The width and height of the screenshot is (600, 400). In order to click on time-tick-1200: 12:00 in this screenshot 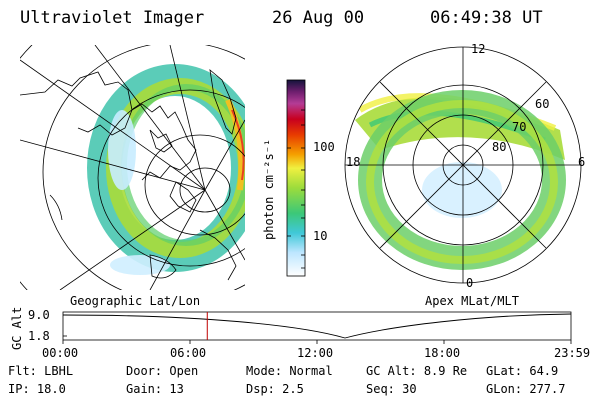, I will do `click(315, 353)`.